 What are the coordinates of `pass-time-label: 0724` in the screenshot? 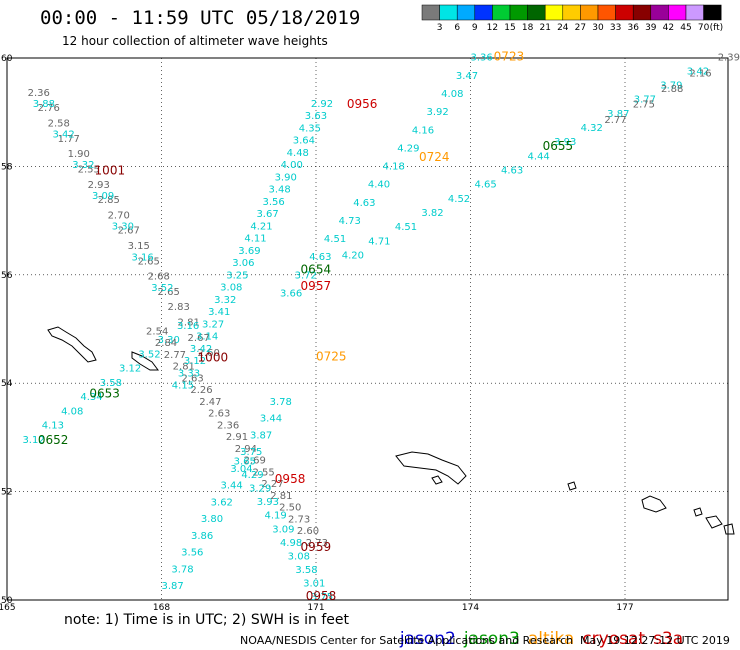 It's located at (434, 157).